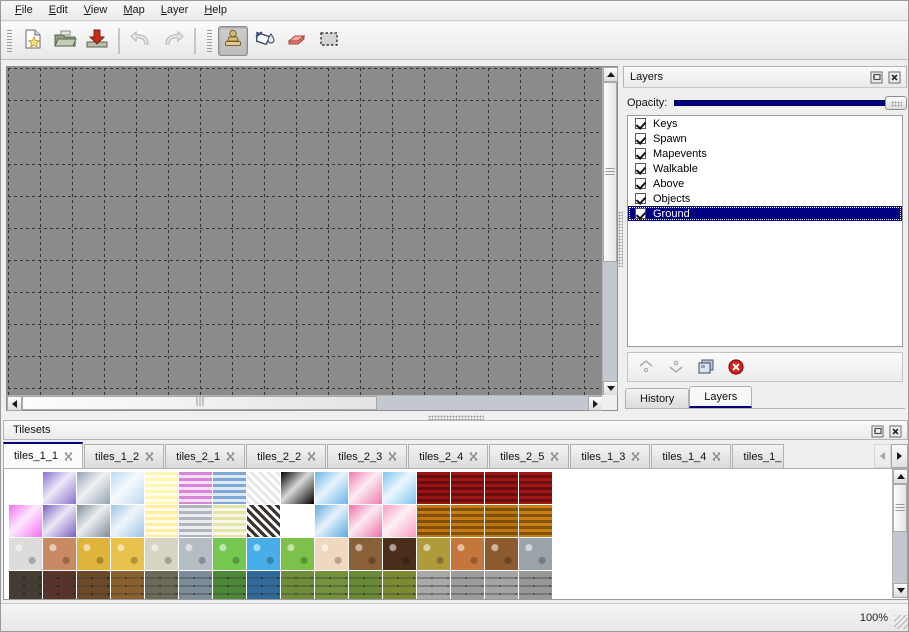 The height and width of the screenshot is (632, 909). I want to click on redo-button, so click(173, 41).